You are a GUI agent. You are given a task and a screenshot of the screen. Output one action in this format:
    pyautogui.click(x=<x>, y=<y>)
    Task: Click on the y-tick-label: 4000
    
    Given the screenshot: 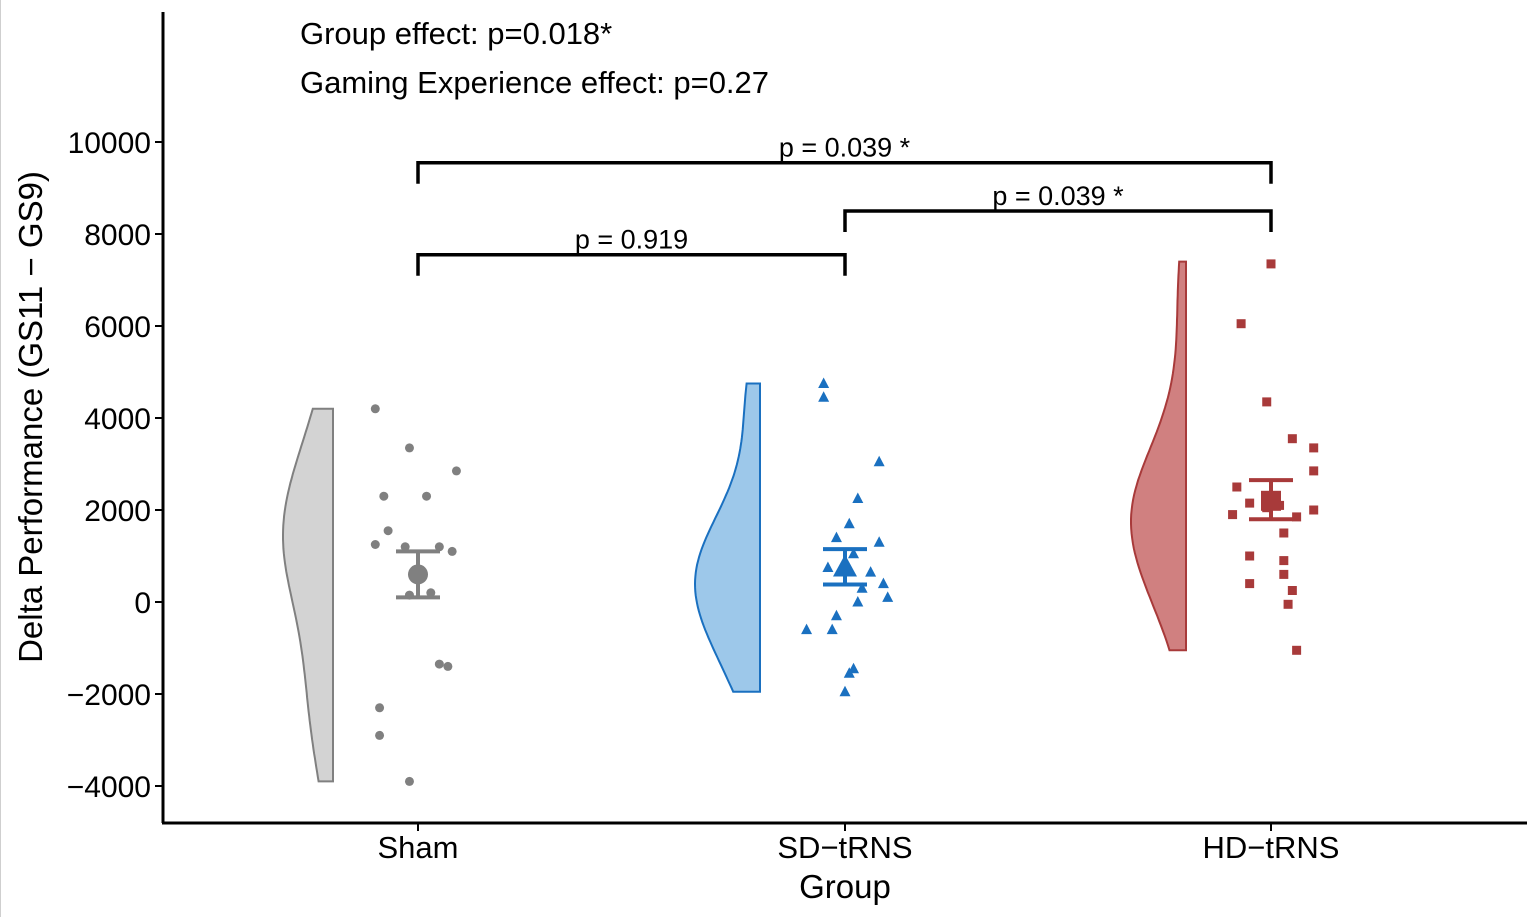 What is the action you would take?
    pyautogui.click(x=117, y=419)
    